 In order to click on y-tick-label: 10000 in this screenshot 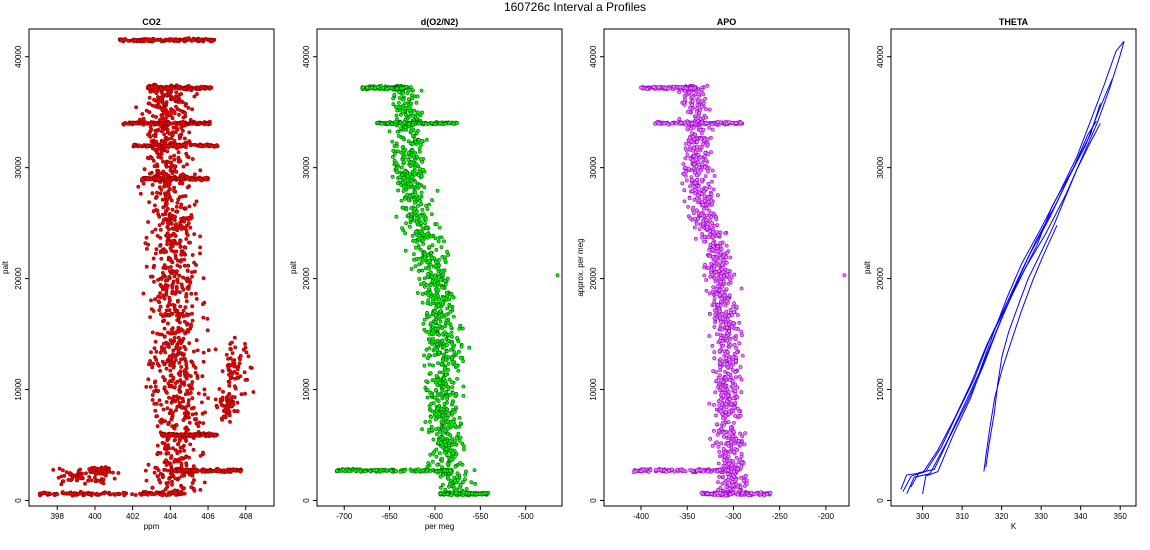, I will do `click(306, 389)`.